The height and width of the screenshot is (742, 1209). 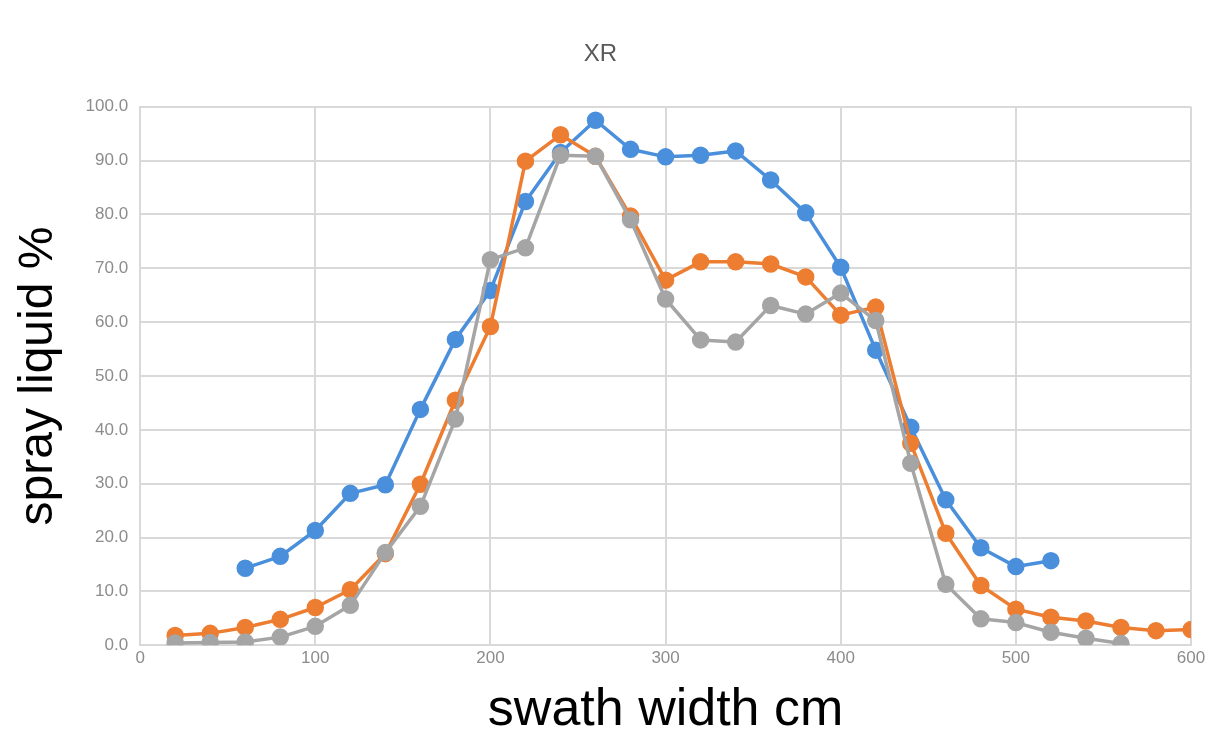 What do you see at coordinates (112, 375) in the screenshot?
I see `y-tick-label: 50.0` at bounding box center [112, 375].